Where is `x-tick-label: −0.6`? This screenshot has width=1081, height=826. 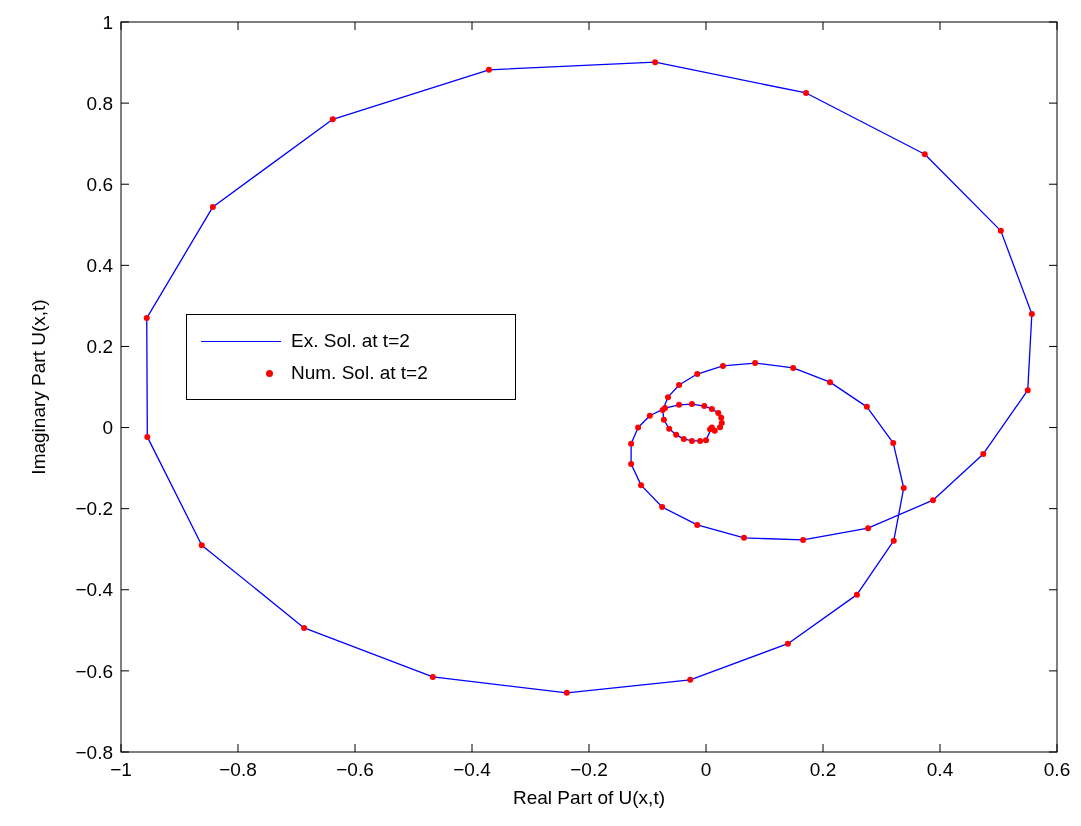 x-tick-label: −0.6 is located at coordinates (355, 769).